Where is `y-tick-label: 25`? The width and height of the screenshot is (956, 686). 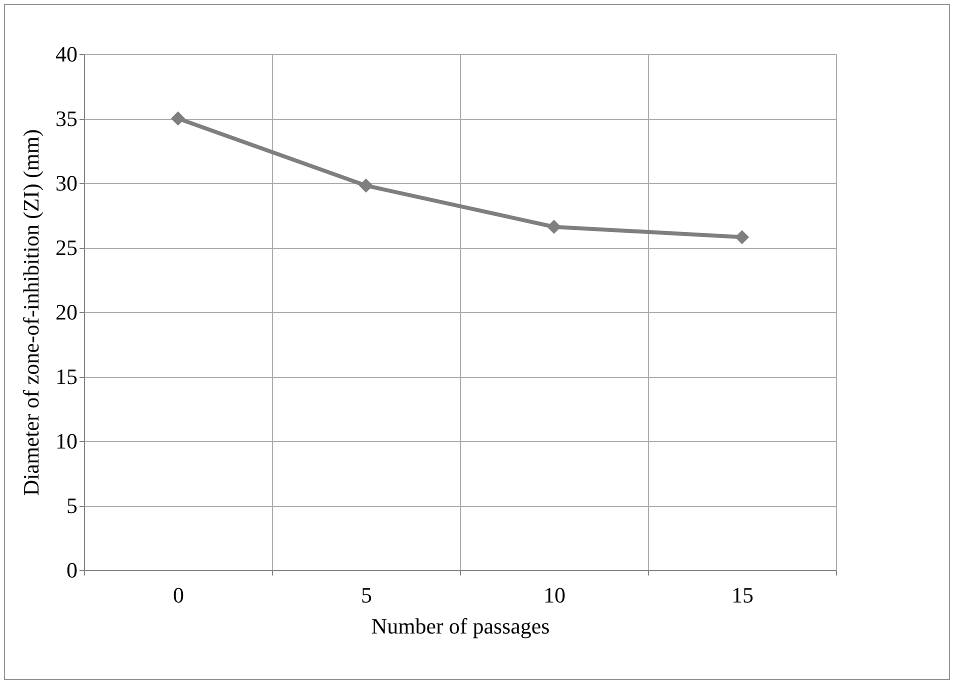
y-tick-label: 25 is located at coordinates (67, 247).